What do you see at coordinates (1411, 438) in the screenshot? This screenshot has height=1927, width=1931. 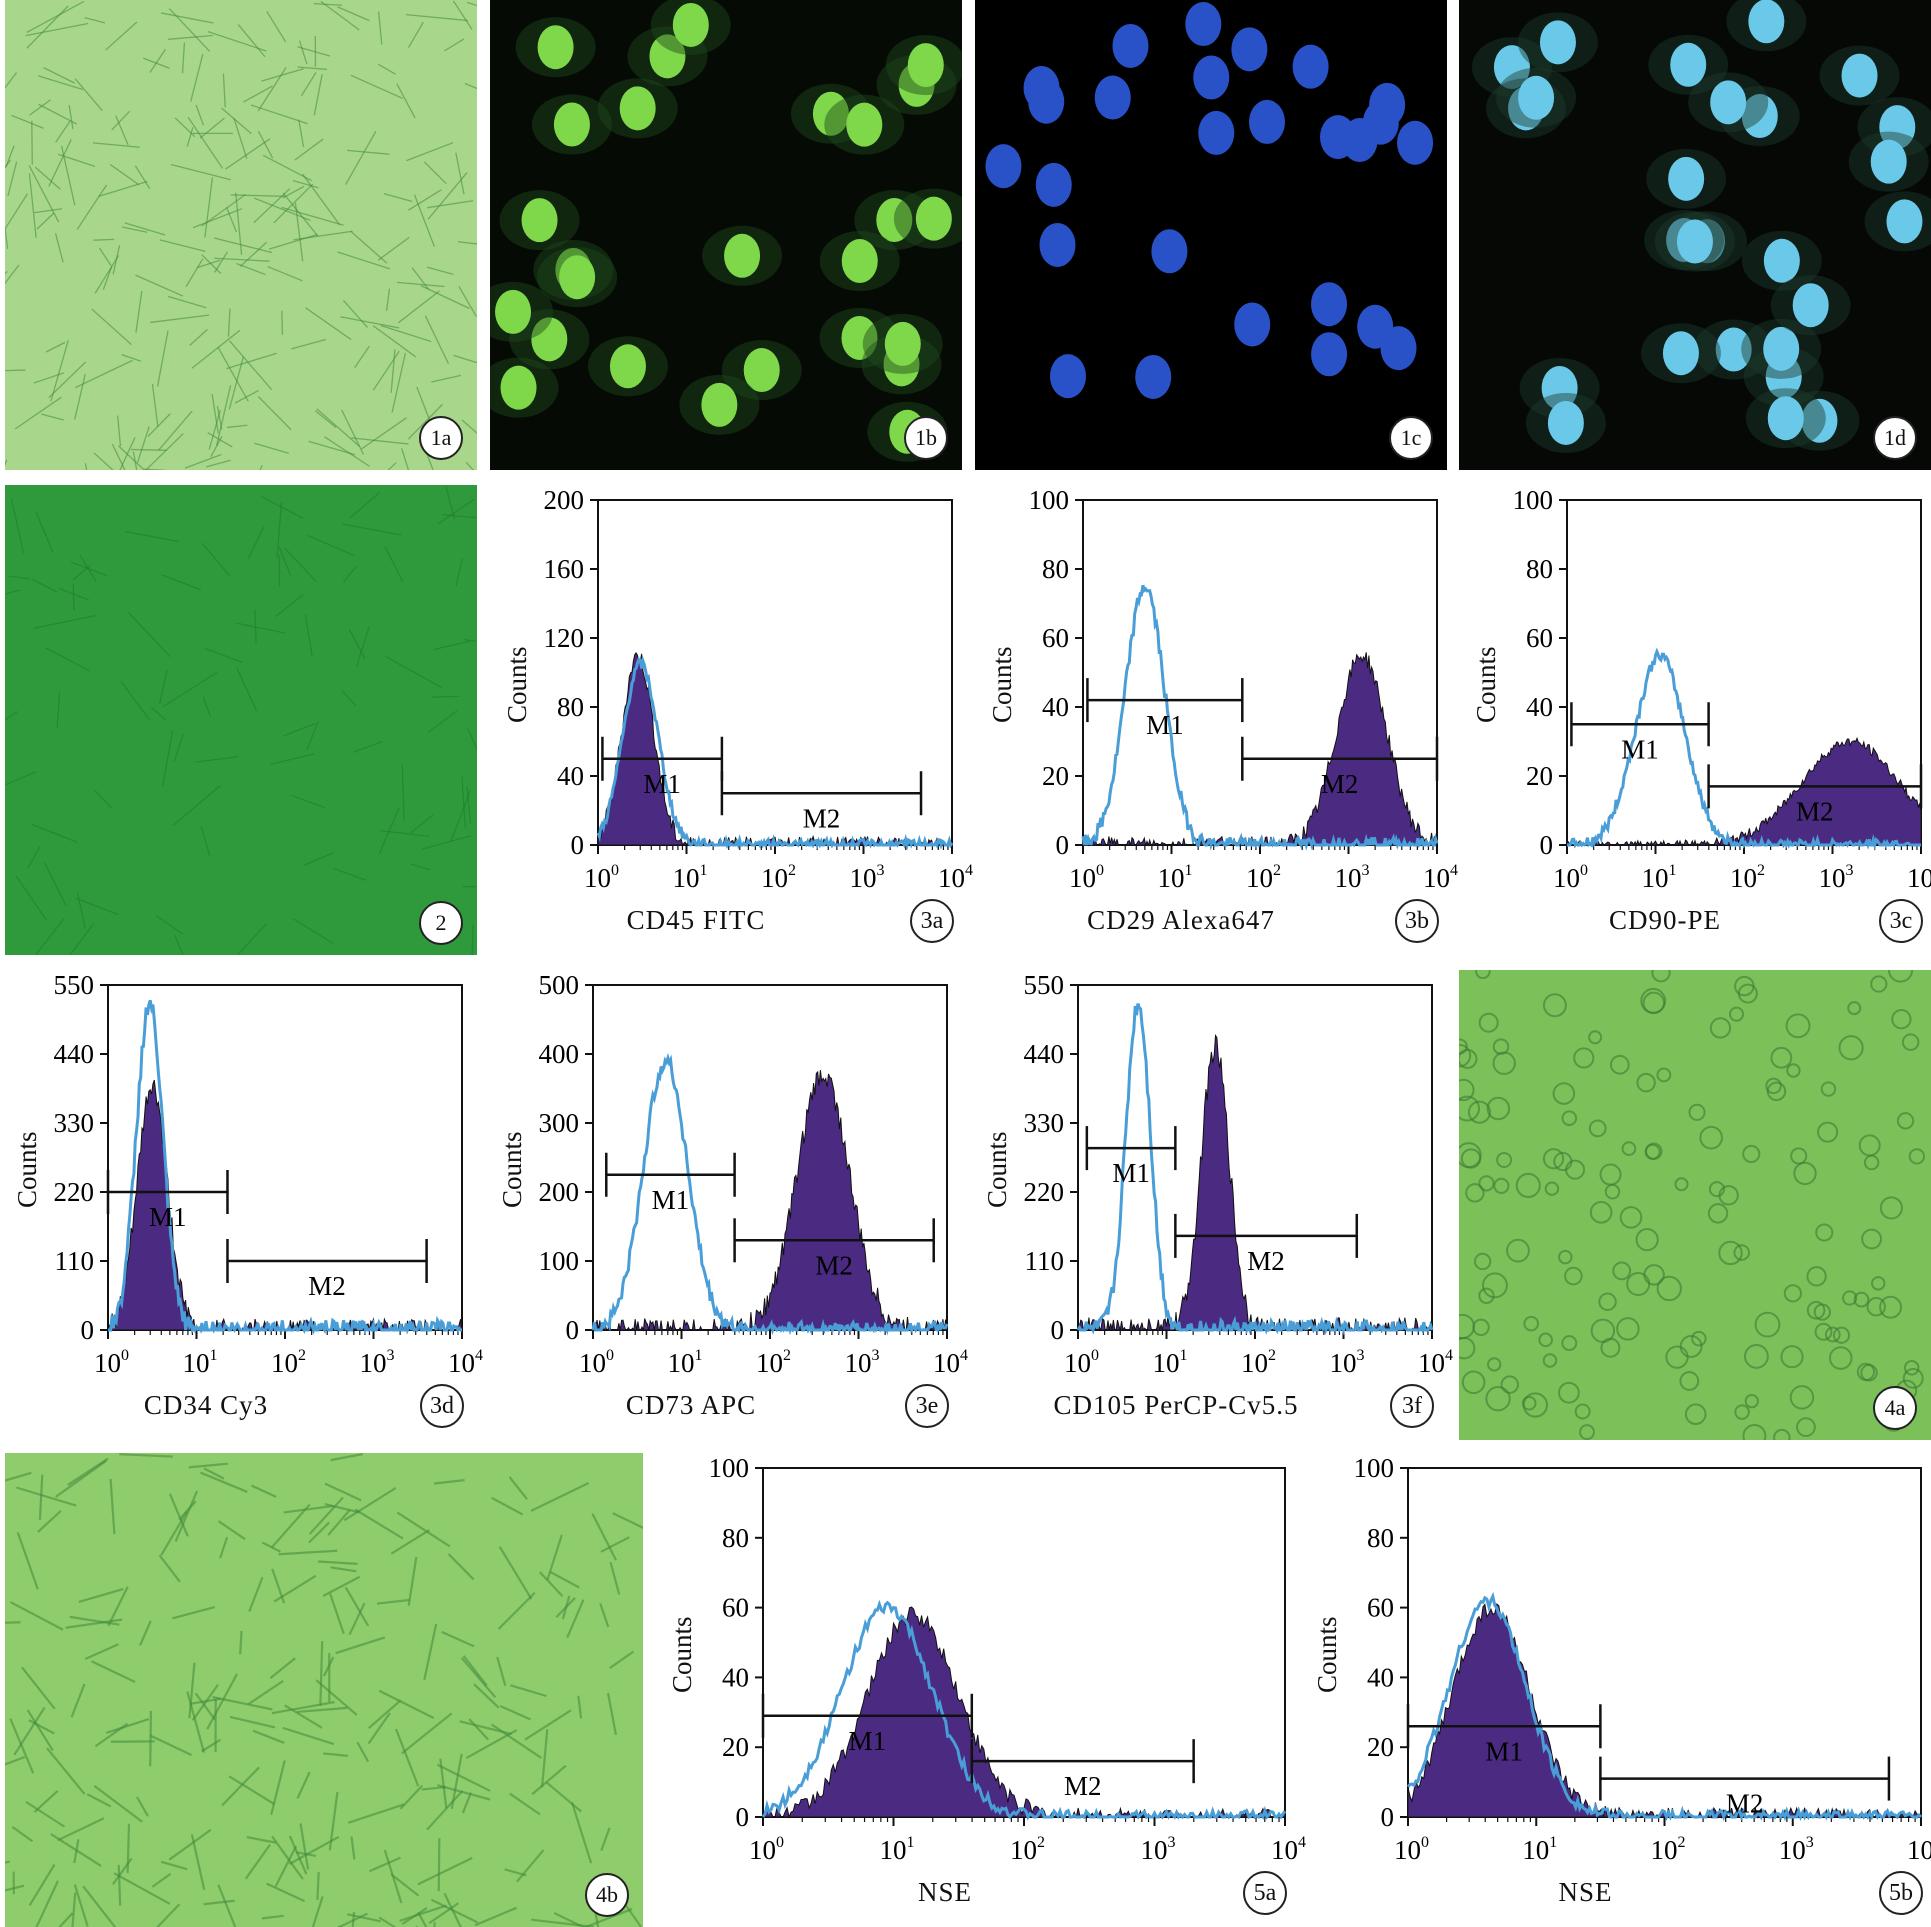 I see `panel-label-1c: 1c` at bounding box center [1411, 438].